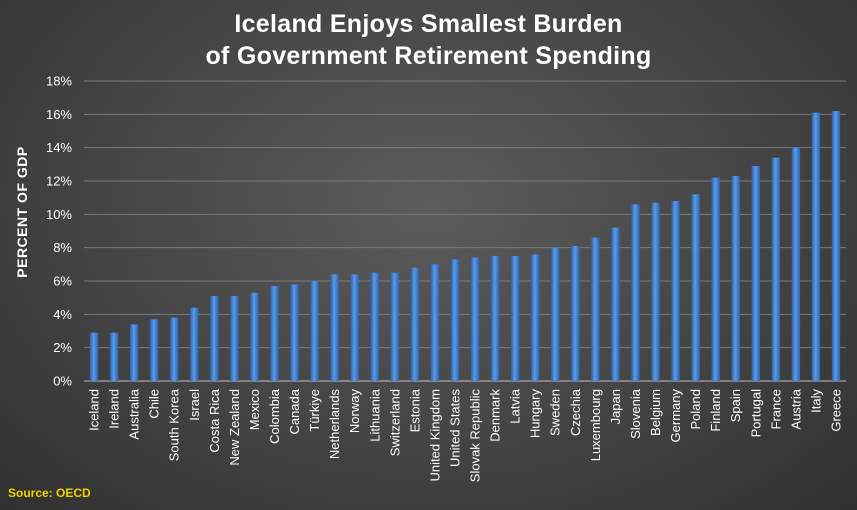  What do you see at coordinates (835, 410) in the screenshot?
I see `x-category-label: Greece` at bounding box center [835, 410].